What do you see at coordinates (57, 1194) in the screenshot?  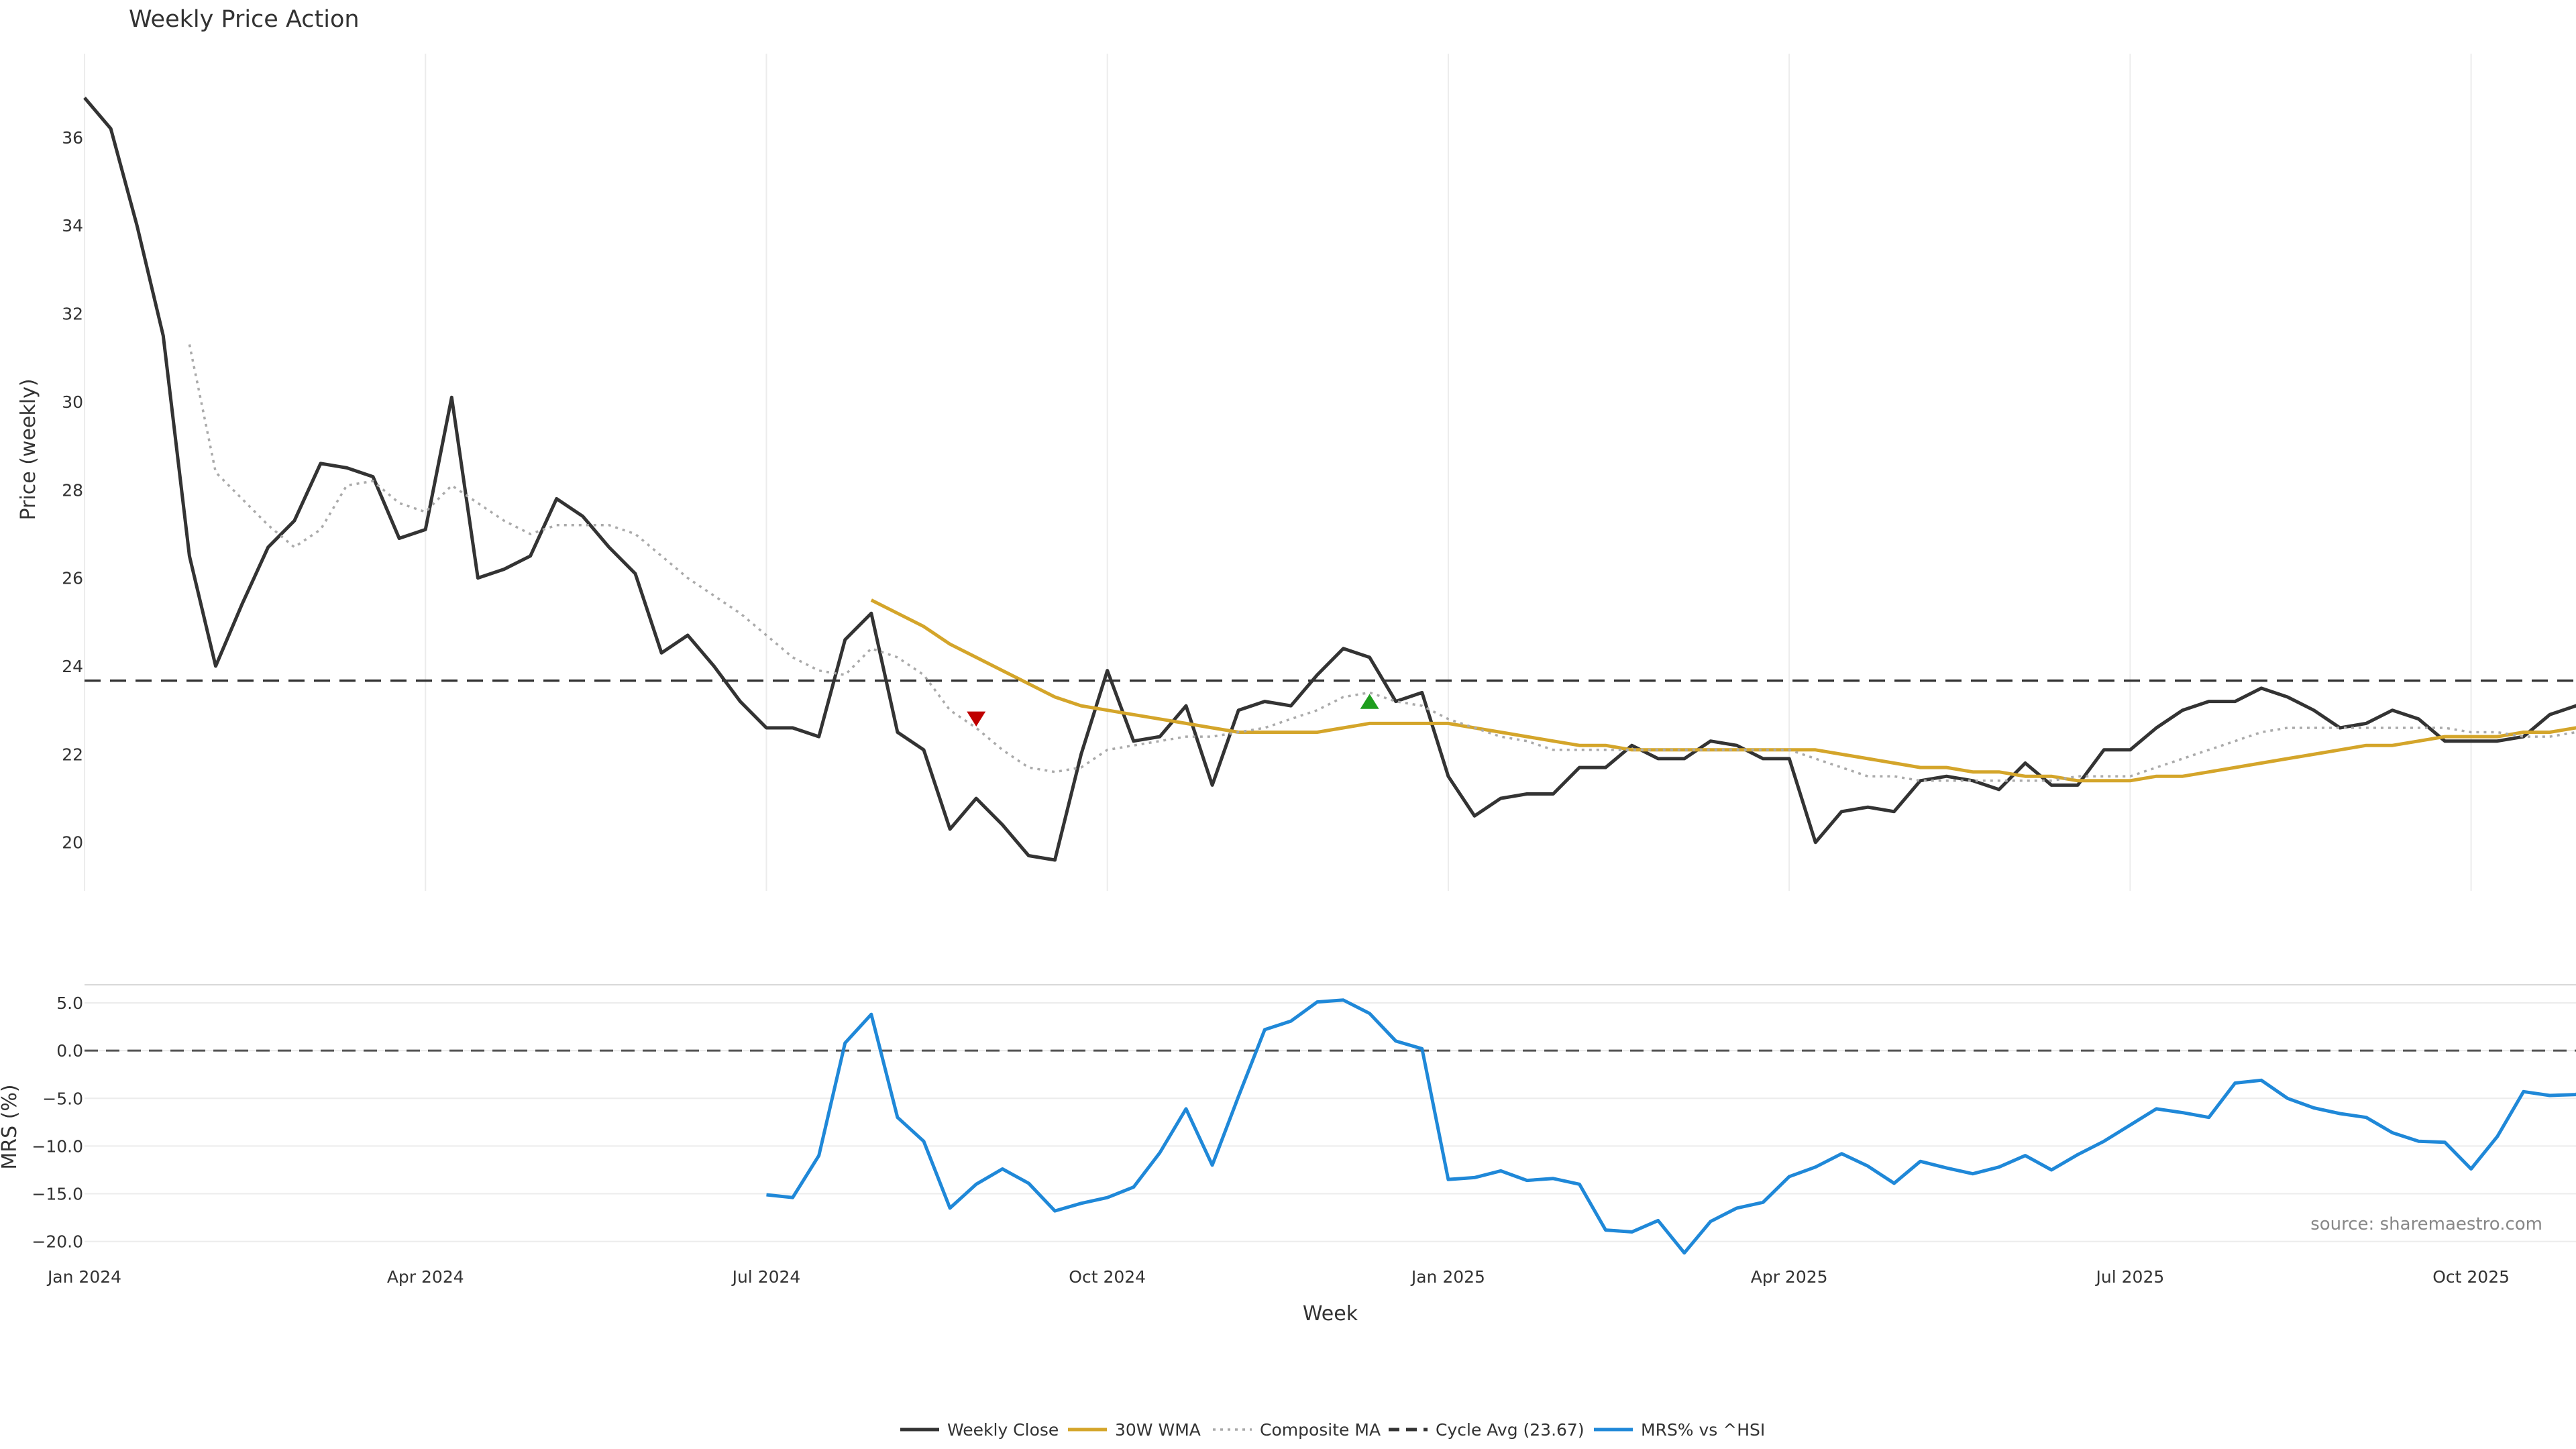 I see `mrs-y-tick-label: −15.0` at bounding box center [57, 1194].